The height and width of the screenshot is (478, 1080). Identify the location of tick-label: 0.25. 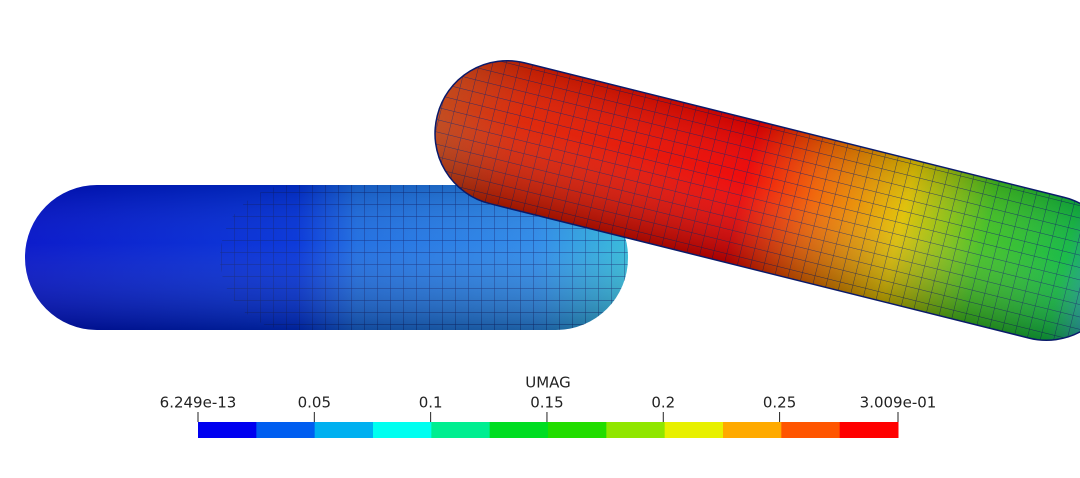
(779, 403).